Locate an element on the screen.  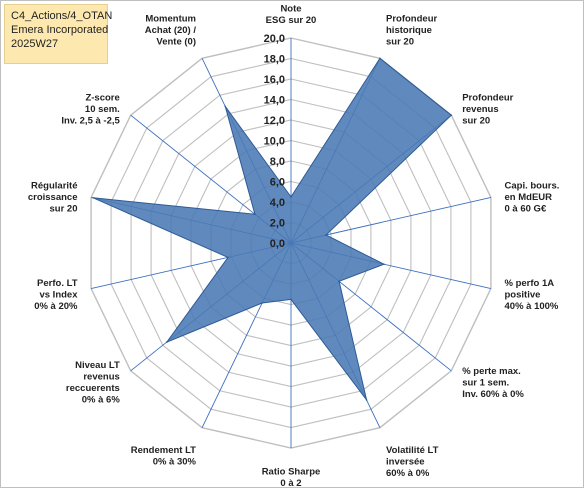
axis-label-line: Note is located at coordinates (290, 9).